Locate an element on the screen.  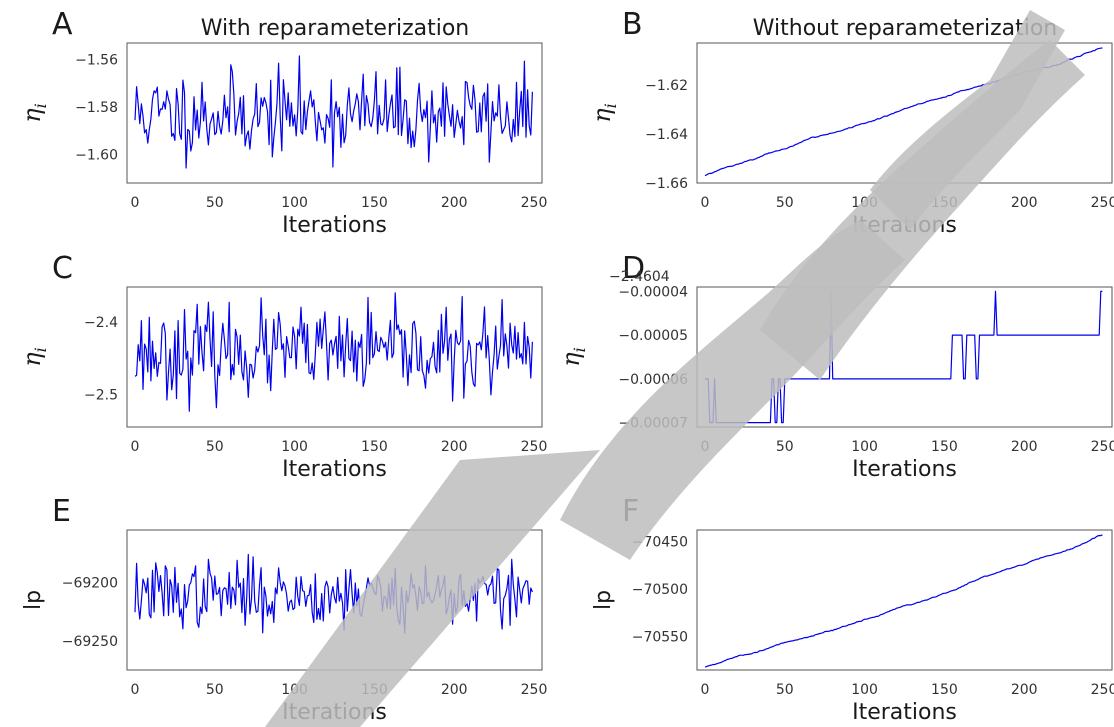
series-line-d is located at coordinates (904, 357).